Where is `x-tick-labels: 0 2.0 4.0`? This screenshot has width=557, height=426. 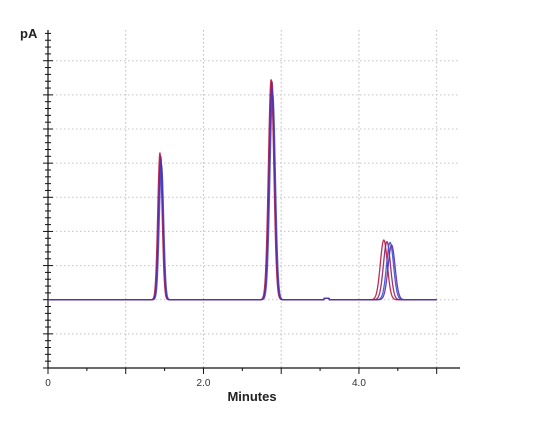 x-tick-labels: 0 2.0 4.0 is located at coordinates (205, 383).